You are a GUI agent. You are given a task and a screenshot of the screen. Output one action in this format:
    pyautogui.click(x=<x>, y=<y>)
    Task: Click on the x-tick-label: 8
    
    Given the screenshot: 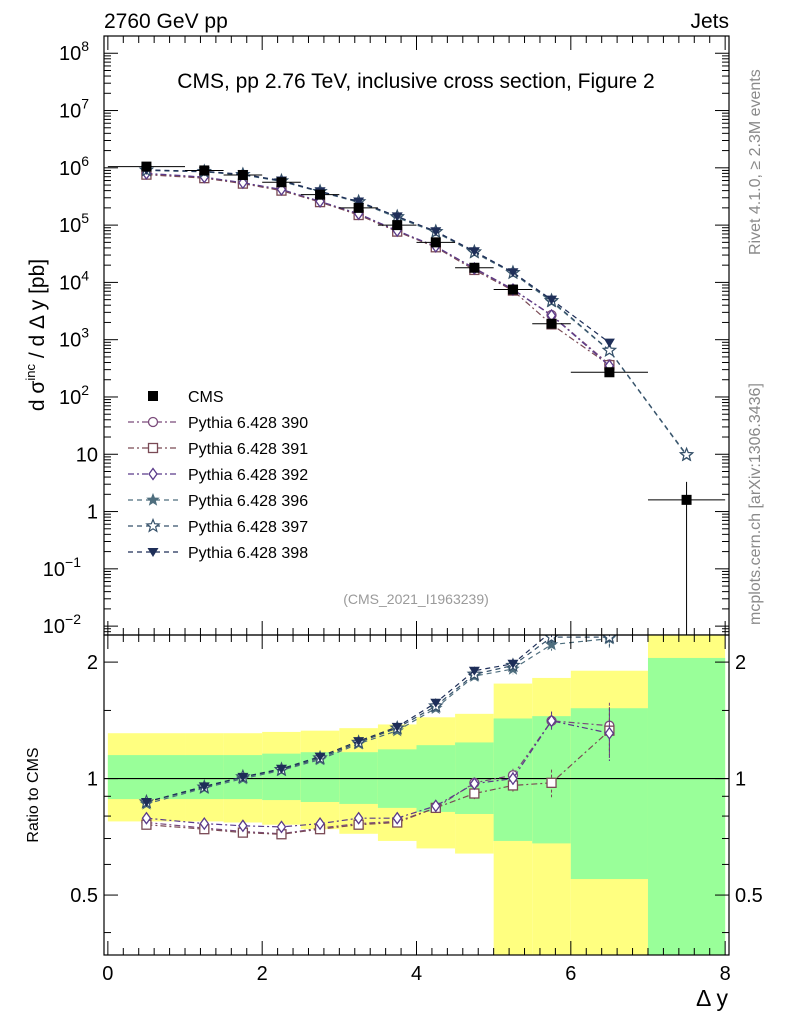 What is the action you would take?
    pyautogui.click(x=725, y=974)
    